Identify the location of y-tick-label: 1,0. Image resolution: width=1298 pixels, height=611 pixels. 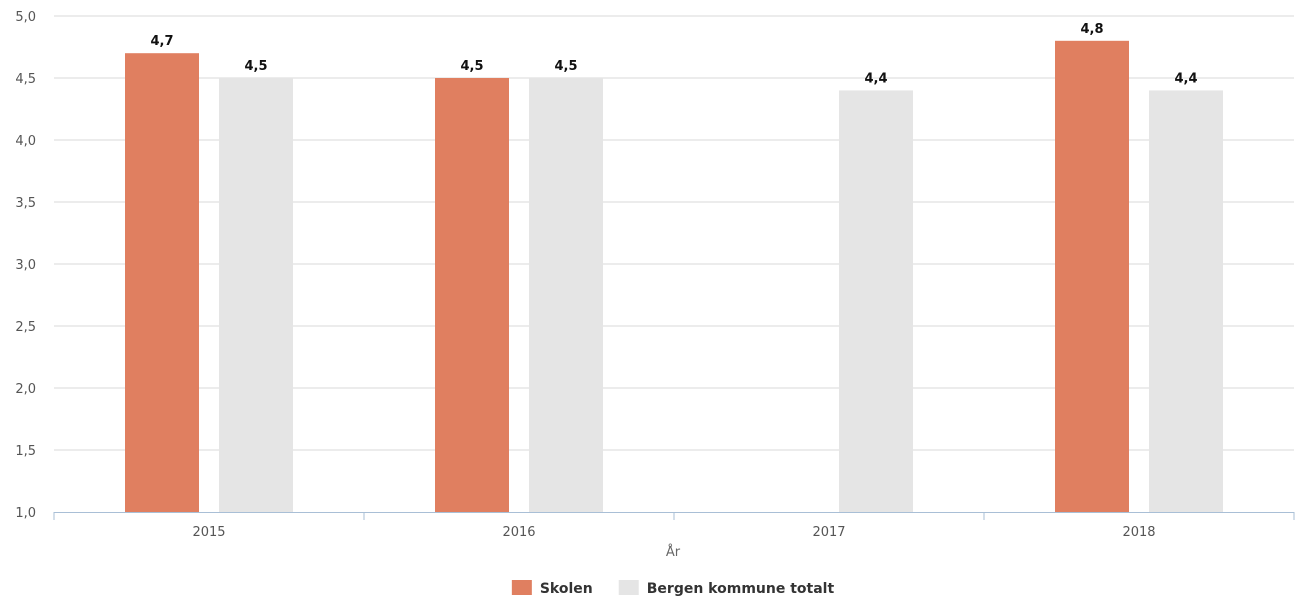
(25, 513).